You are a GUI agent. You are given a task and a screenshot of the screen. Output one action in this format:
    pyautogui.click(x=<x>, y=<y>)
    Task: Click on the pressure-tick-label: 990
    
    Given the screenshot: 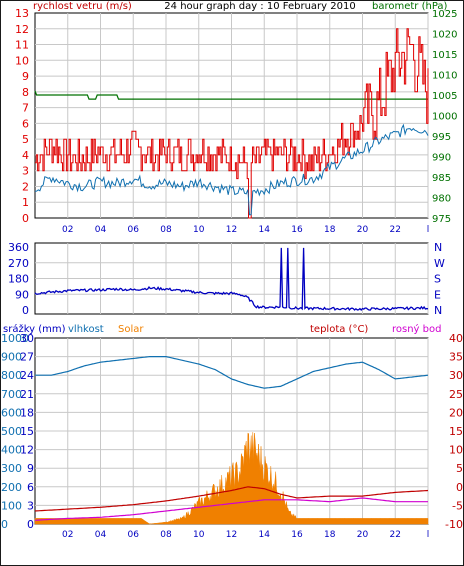 What is the action you would take?
    pyautogui.click(x=441, y=158)
    